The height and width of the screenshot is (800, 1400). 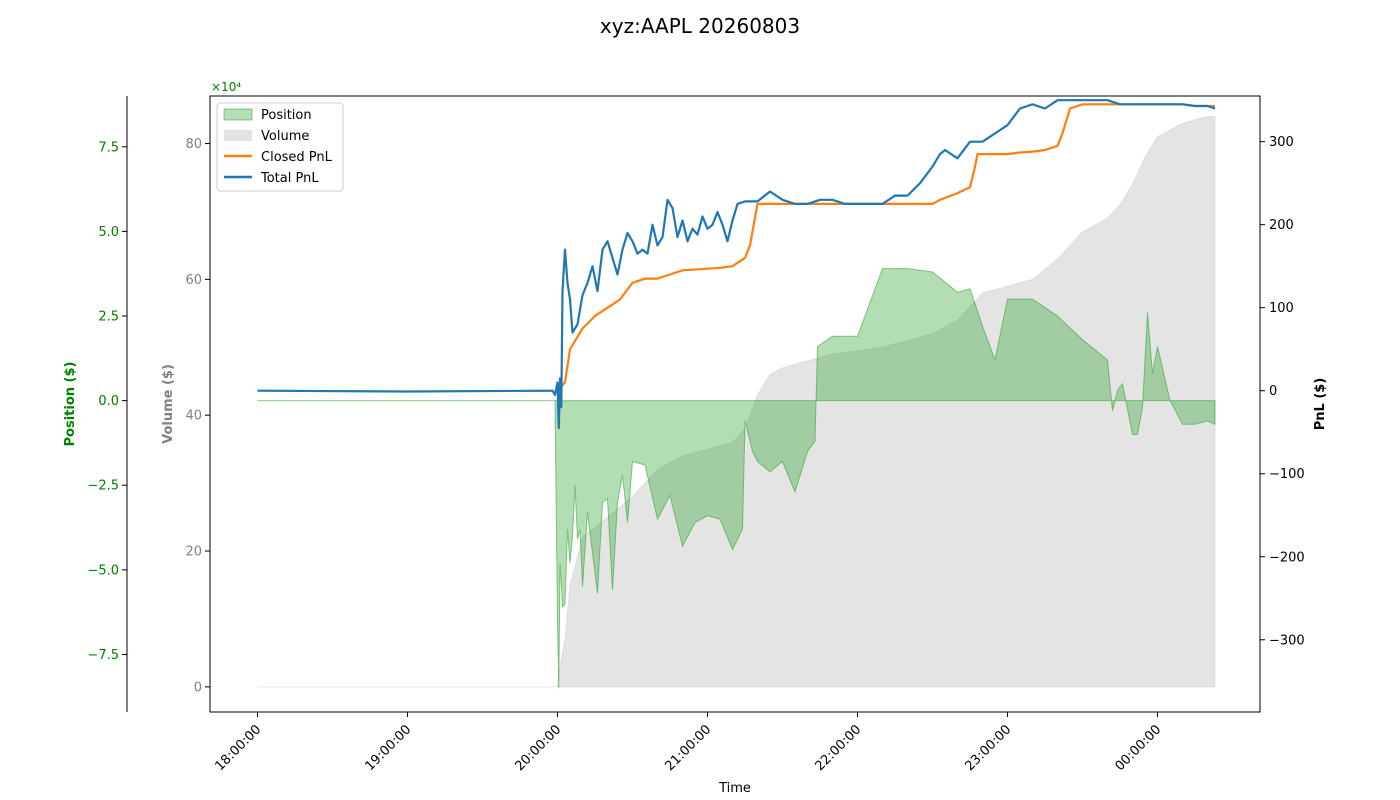 I want to click on x-tick-label: 00:00:00, so click(x=1138, y=748).